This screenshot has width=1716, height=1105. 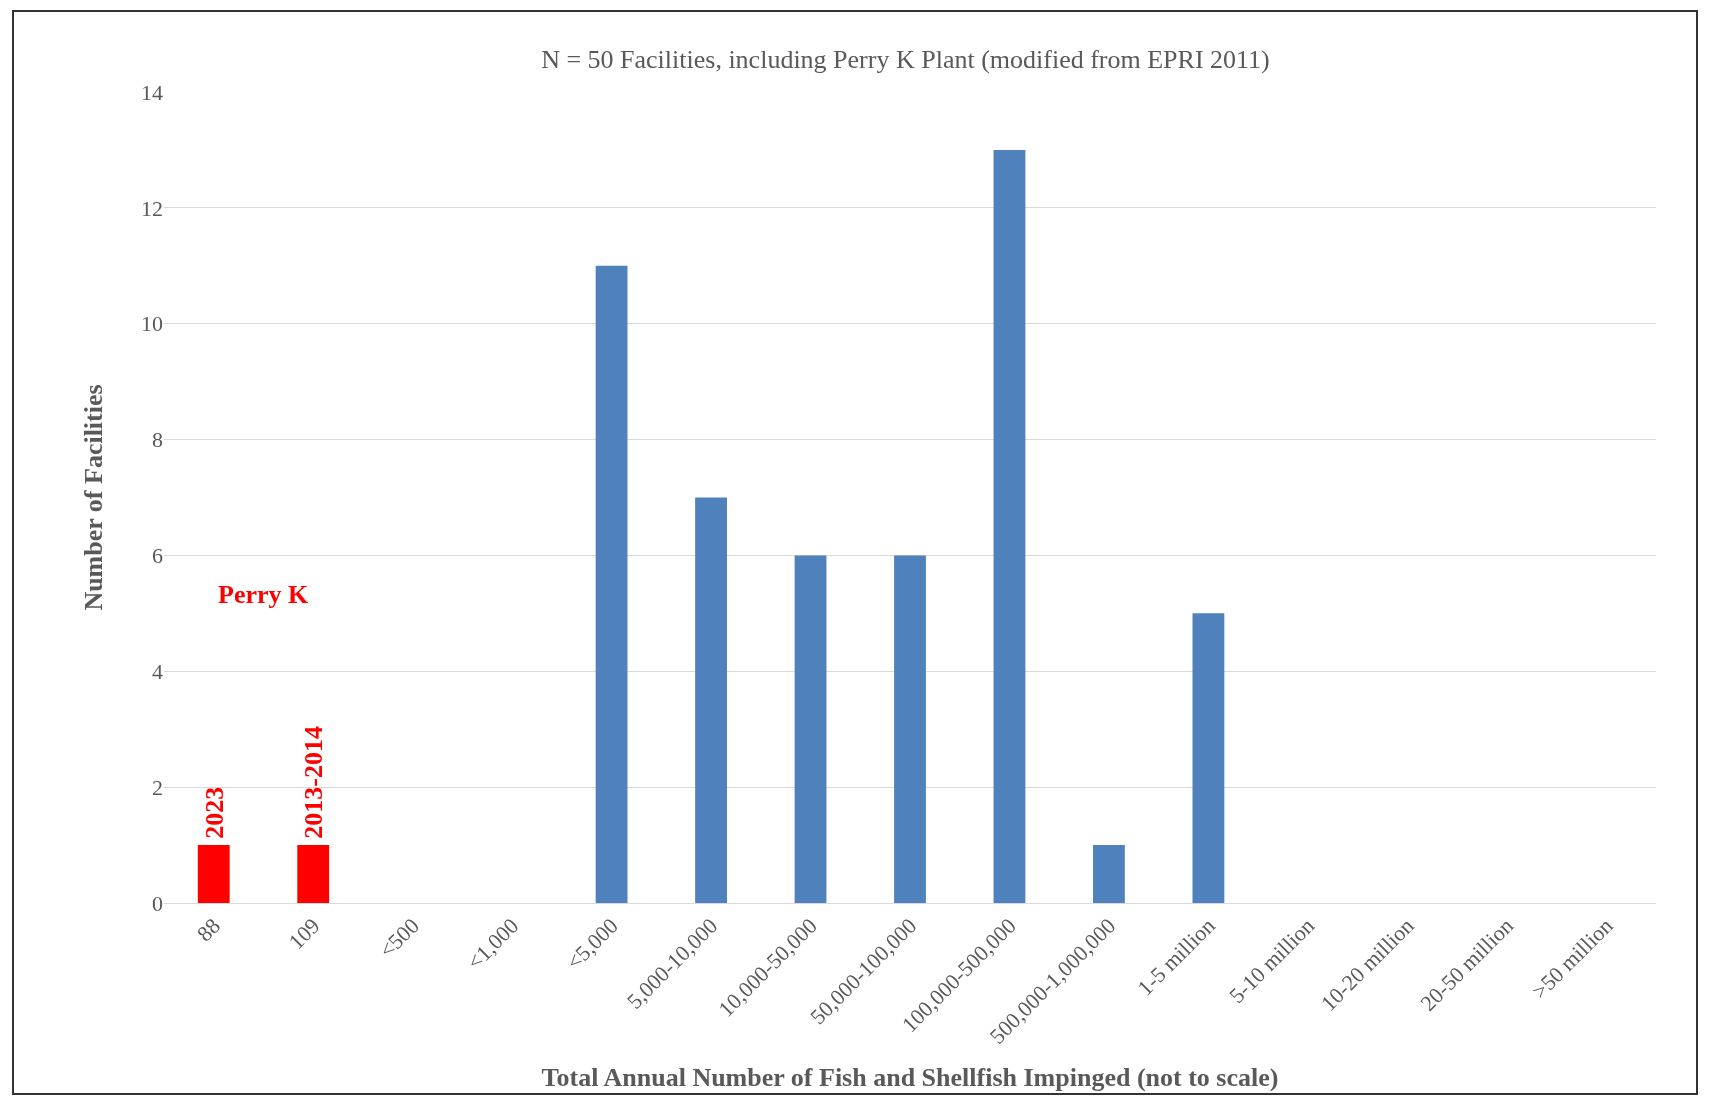 I want to click on y-tick-label: 0, so click(x=157, y=903).